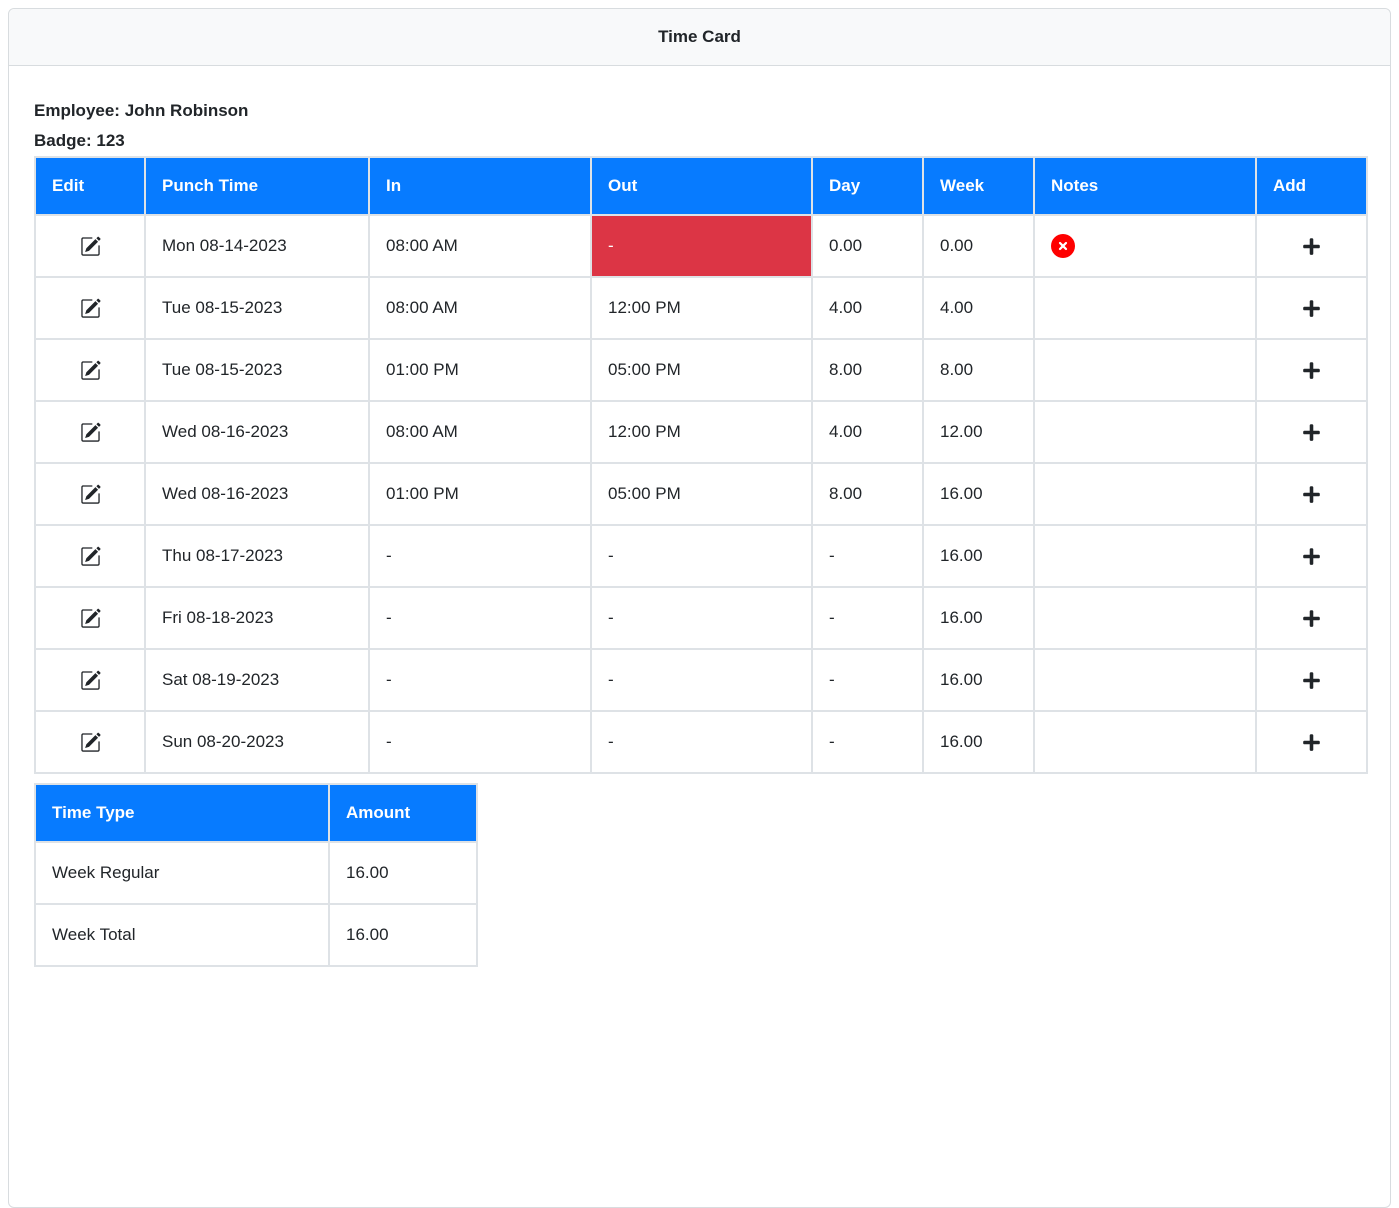  What do you see at coordinates (257, 618) in the screenshot?
I see `punch-time-cell: Fri 08-18-2023` at bounding box center [257, 618].